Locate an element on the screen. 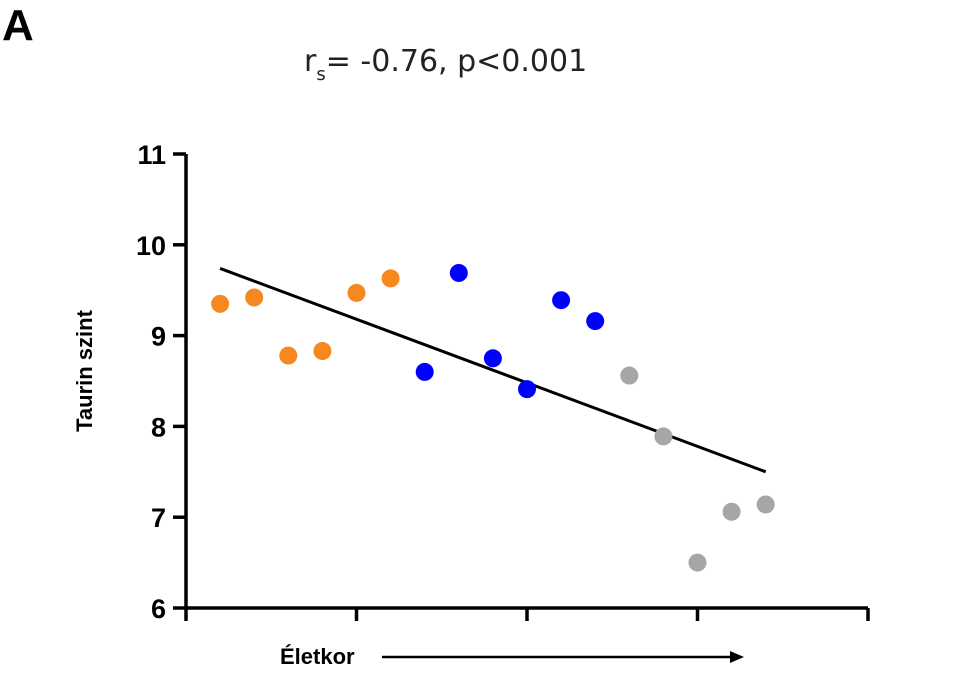  chart-title: rs= -0.76, p<0.001 is located at coordinates (445, 64).